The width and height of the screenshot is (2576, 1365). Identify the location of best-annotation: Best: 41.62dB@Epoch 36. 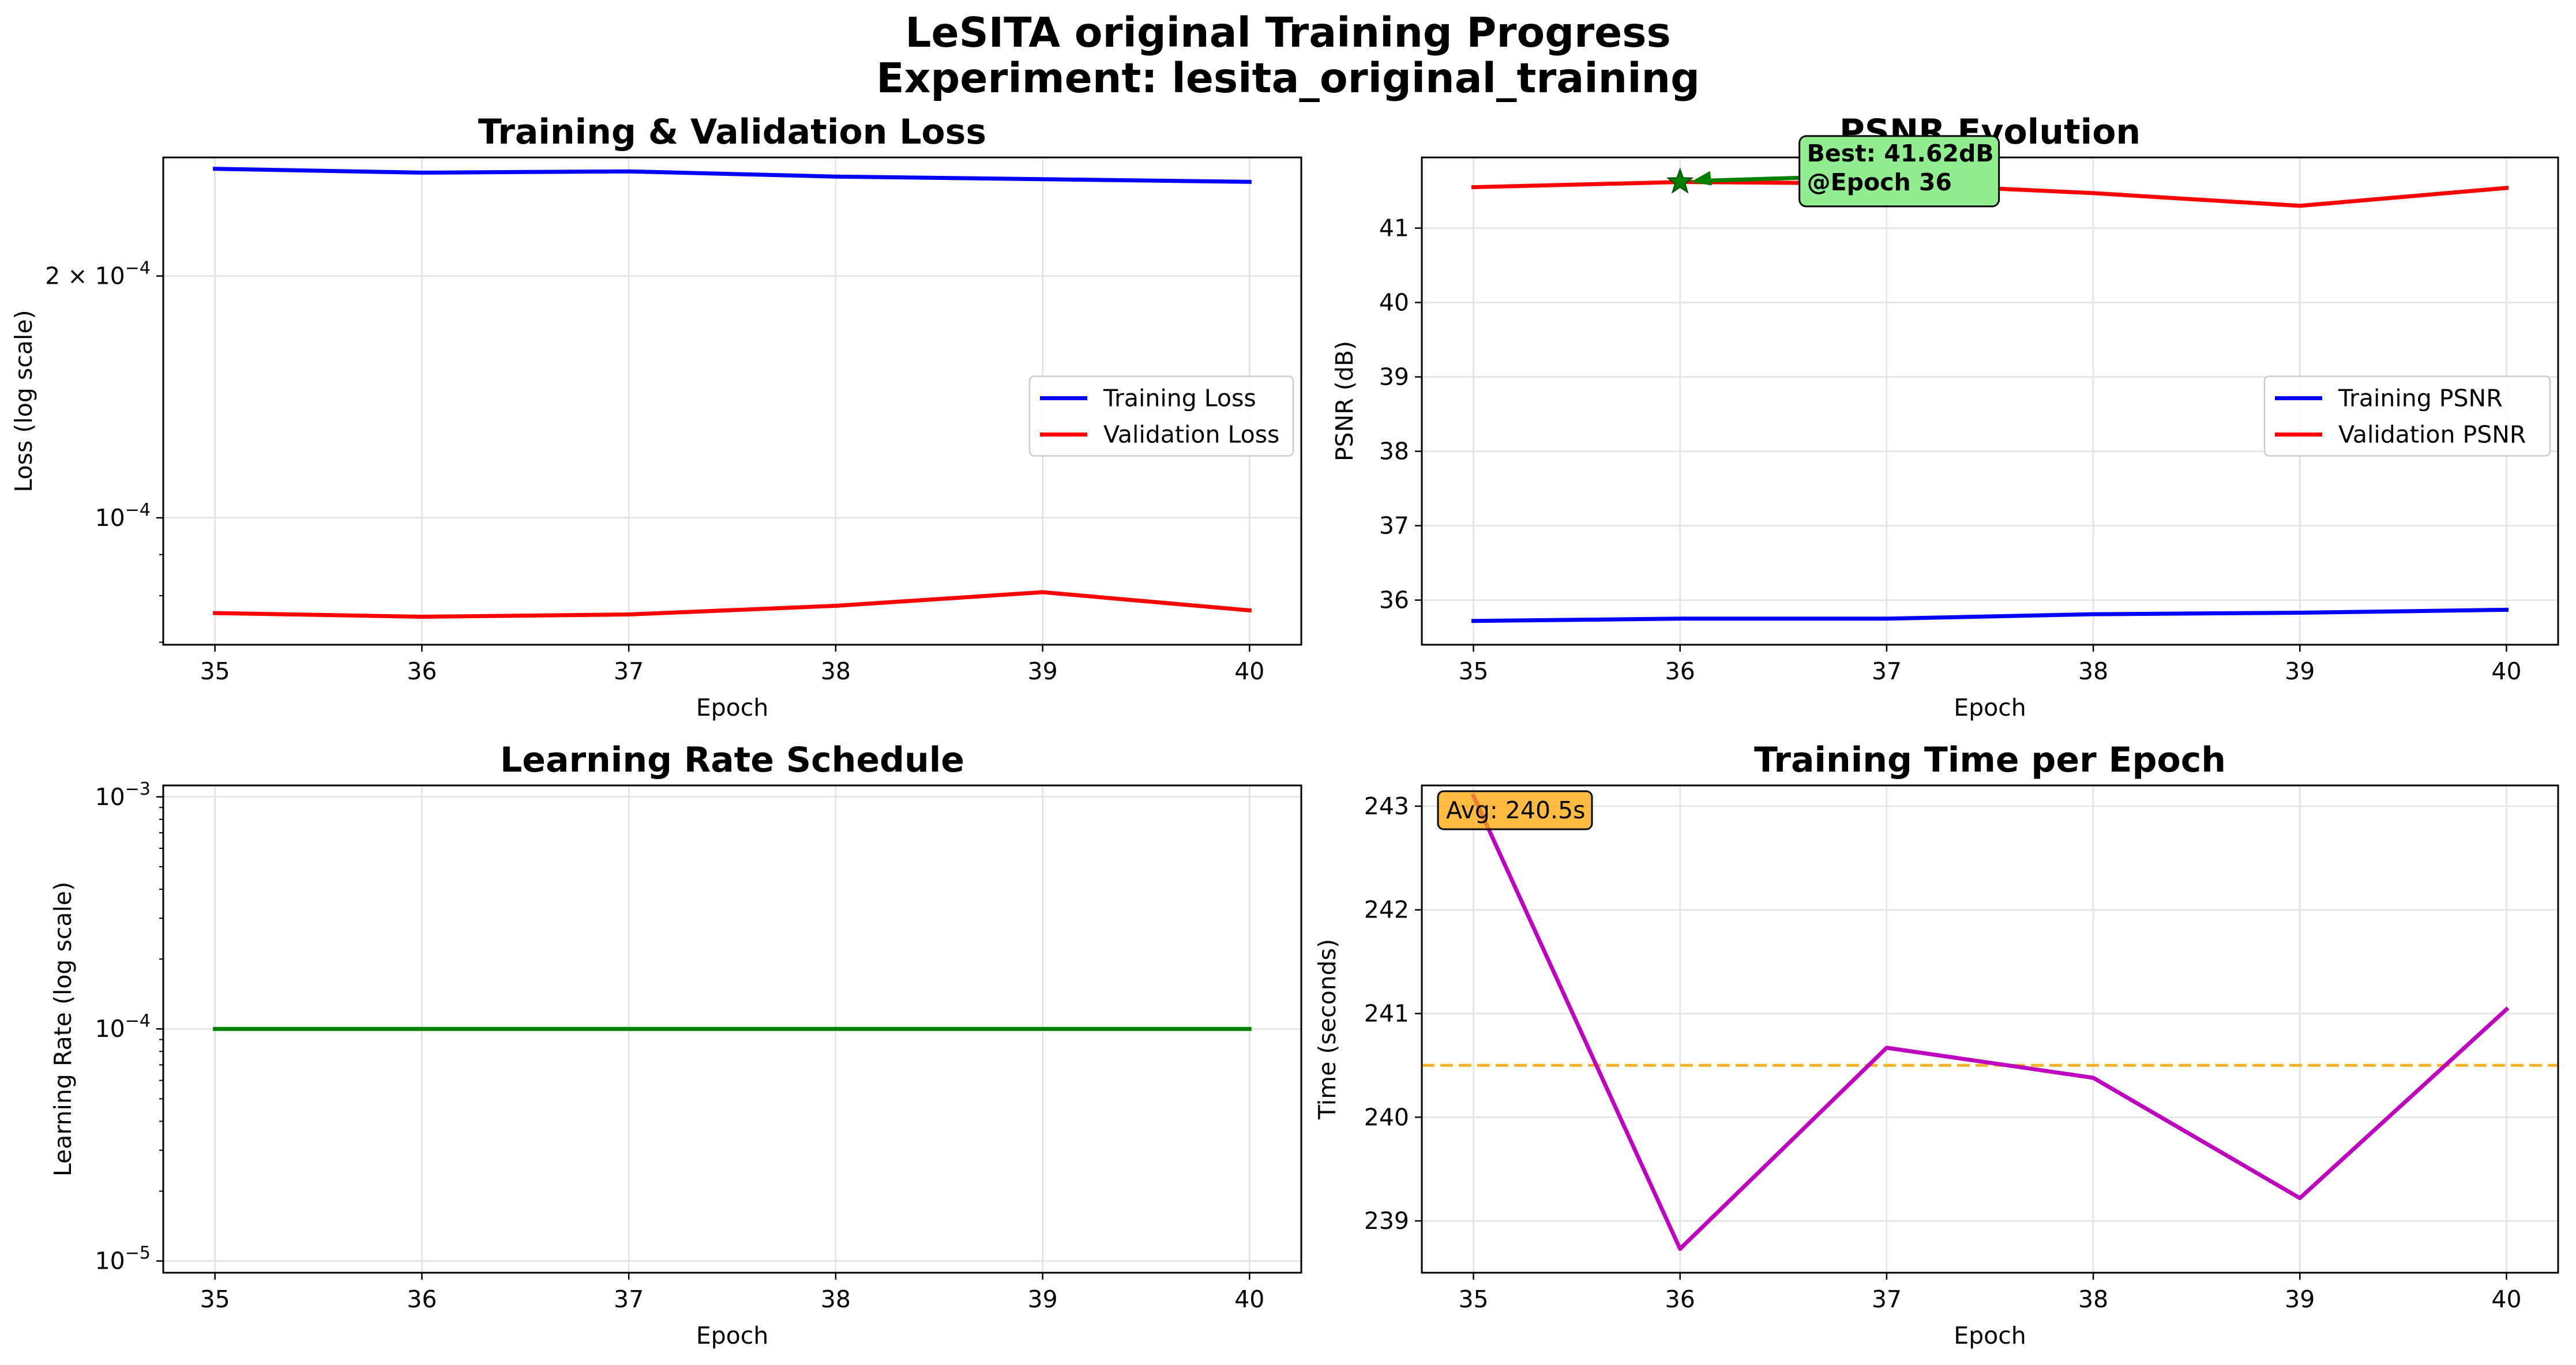
(1833, 172).